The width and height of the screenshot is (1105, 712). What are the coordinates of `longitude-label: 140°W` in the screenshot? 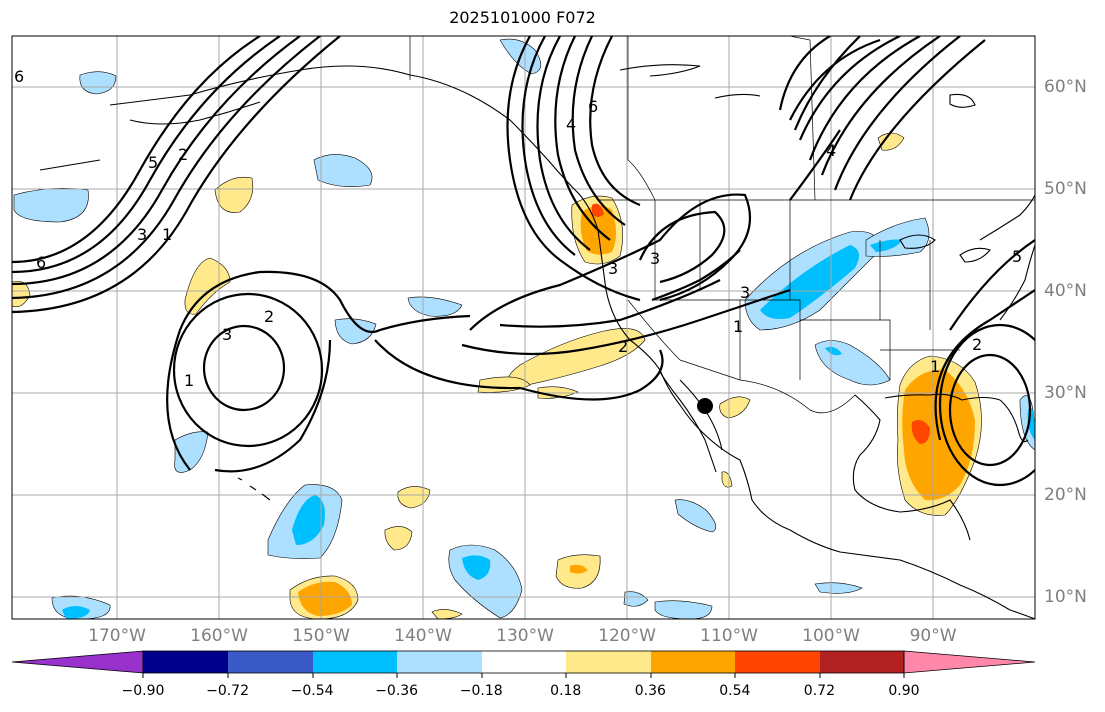 It's located at (423, 636).